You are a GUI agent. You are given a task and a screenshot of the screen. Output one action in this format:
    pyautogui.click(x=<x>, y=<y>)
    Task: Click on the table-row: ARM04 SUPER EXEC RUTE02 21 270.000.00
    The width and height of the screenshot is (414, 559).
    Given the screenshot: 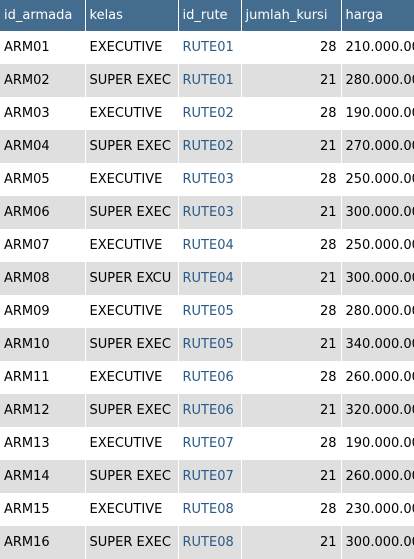 What is the action you would take?
    pyautogui.click(x=207, y=146)
    